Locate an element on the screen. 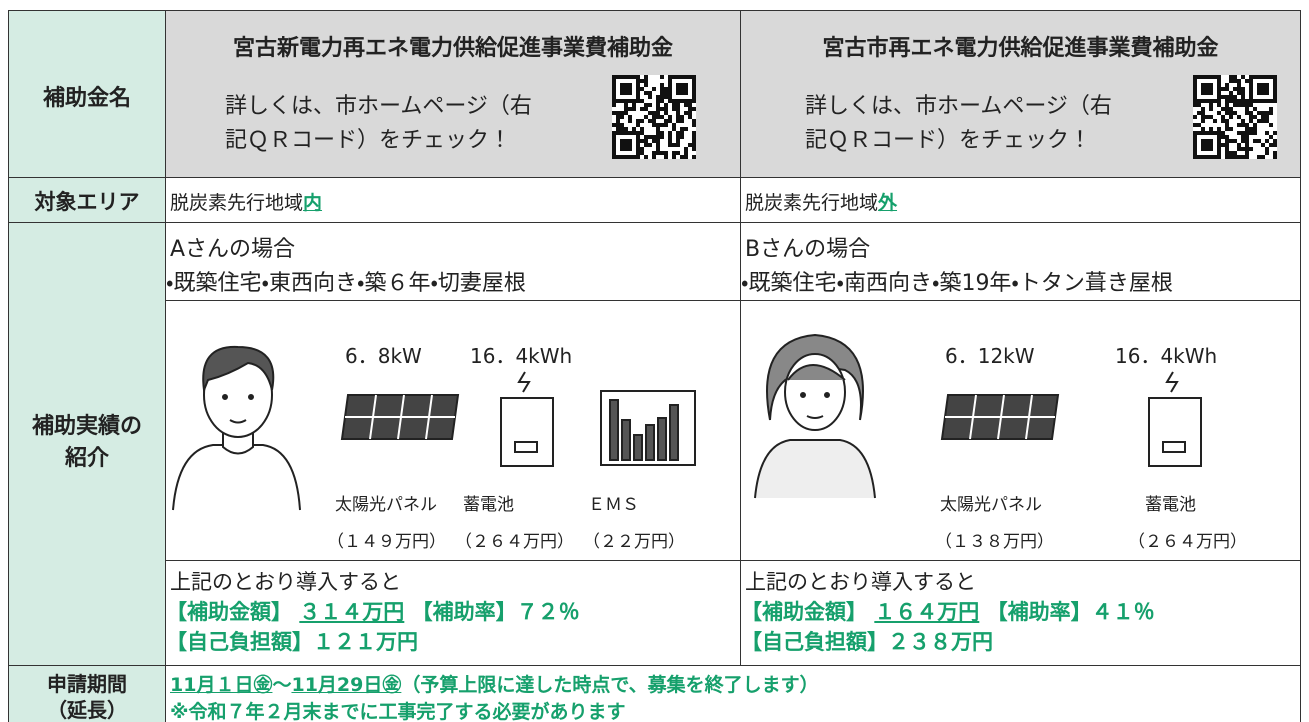  person-b-illustration is located at coordinates (815, 416).